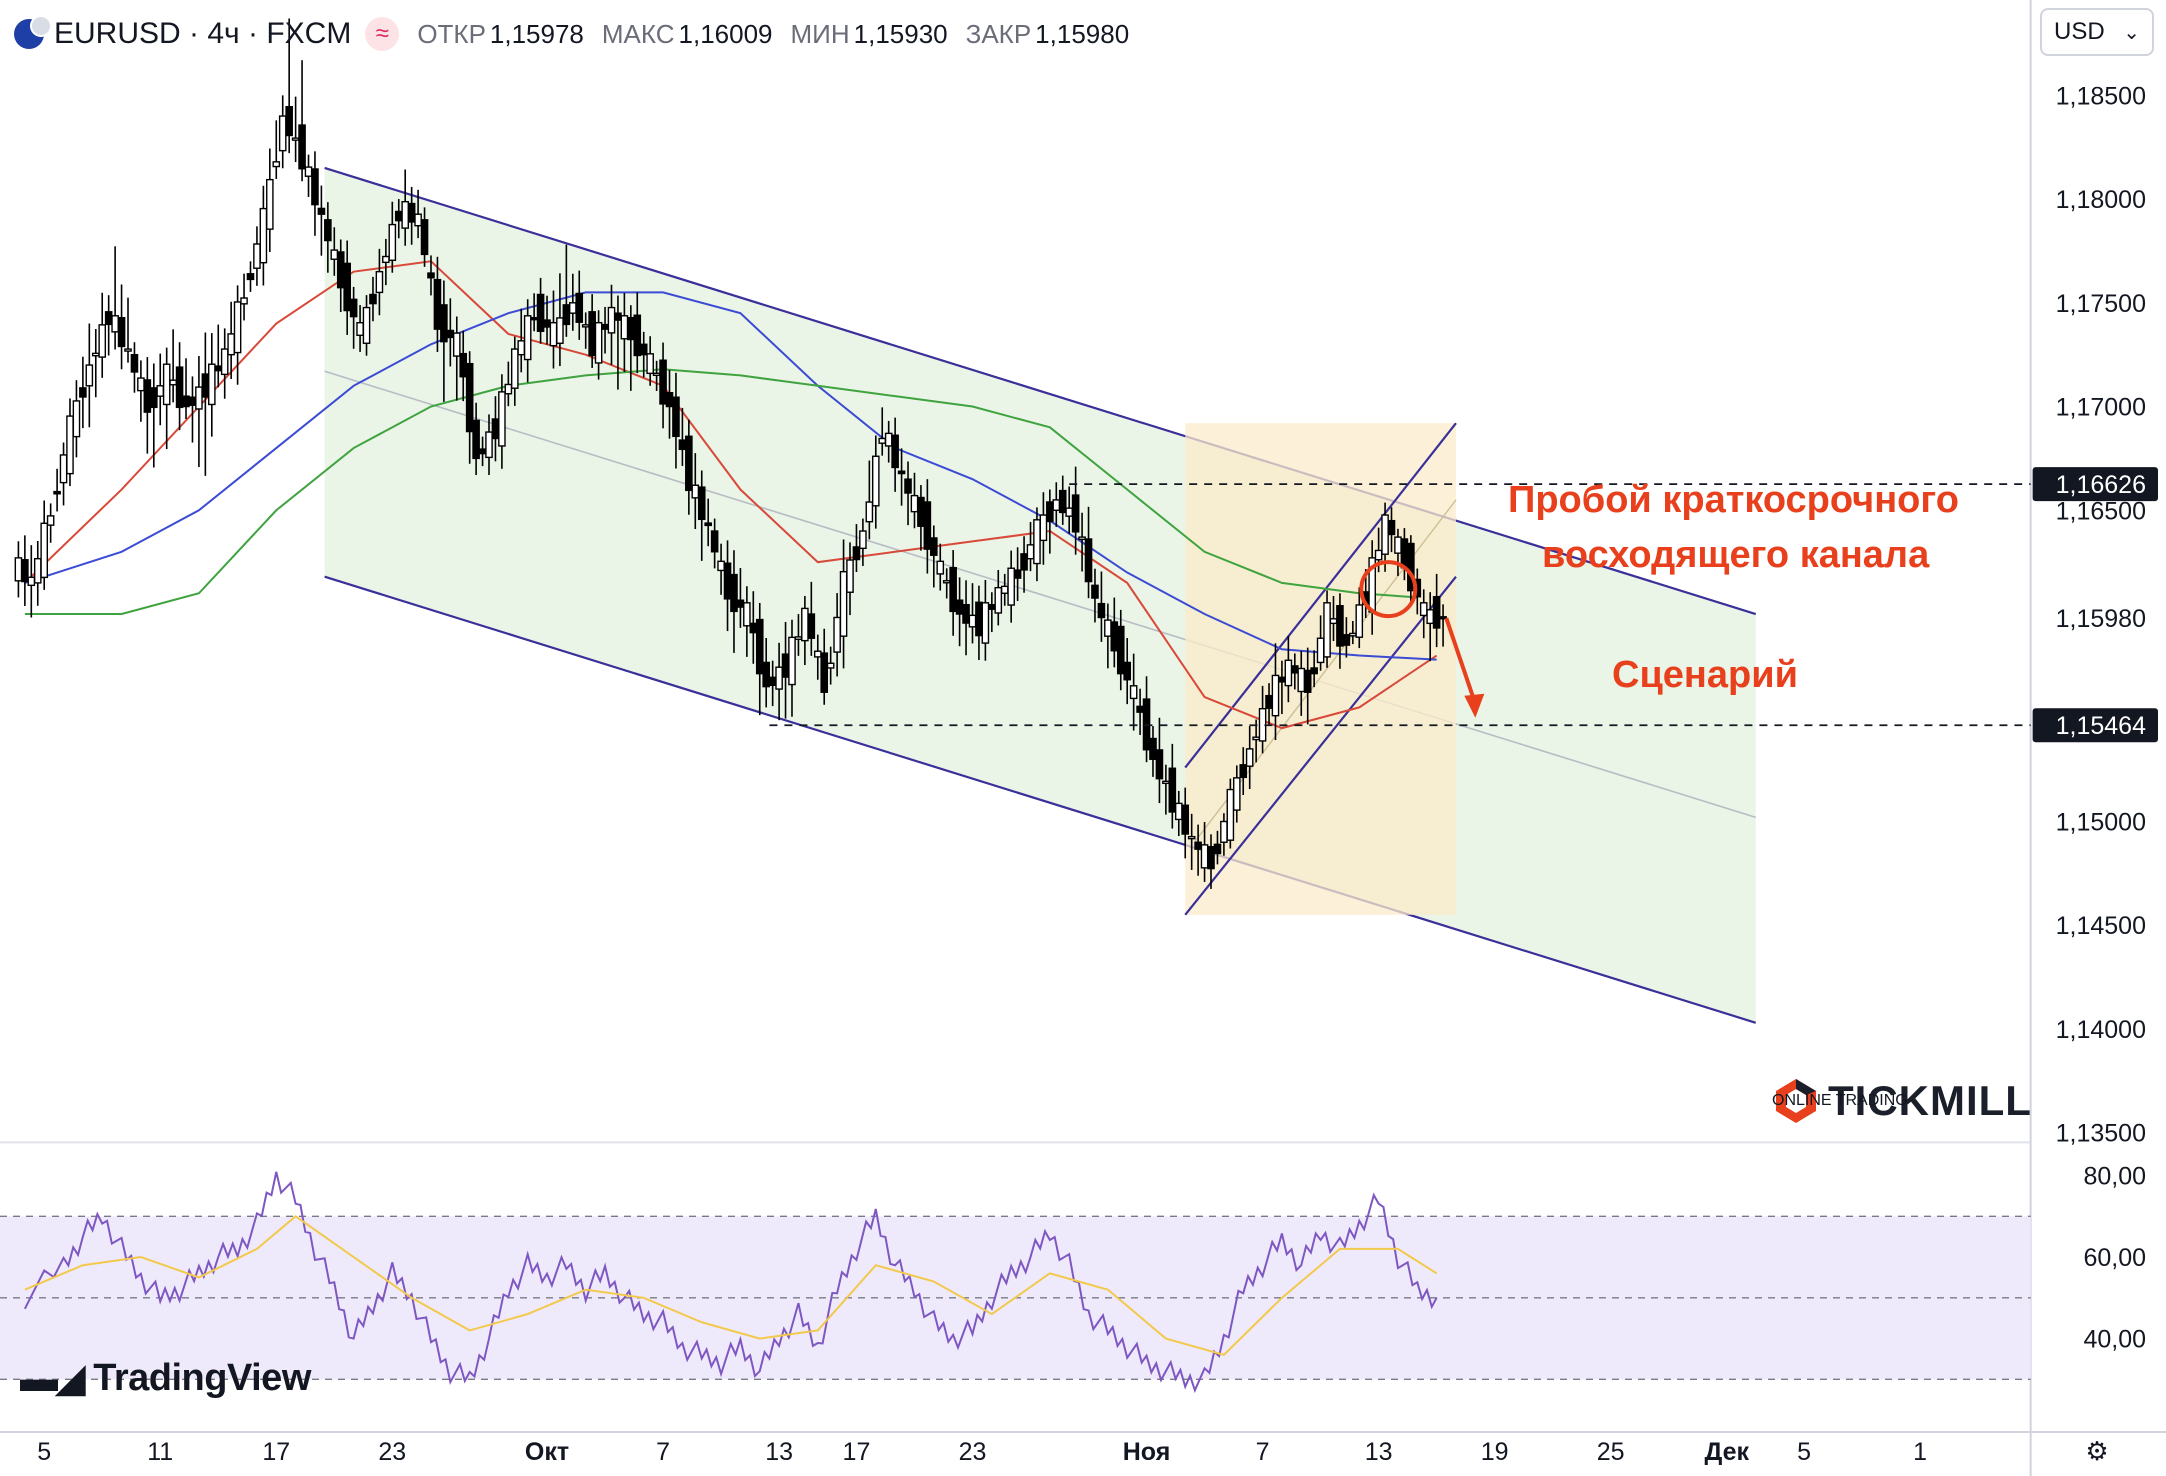 The width and height of the screenshot is (2166, 1476). Describe the element at coordinates (1840, 1100) in the screenshot. I see `tickmill-sub: ONLINE TRADING` at that location.